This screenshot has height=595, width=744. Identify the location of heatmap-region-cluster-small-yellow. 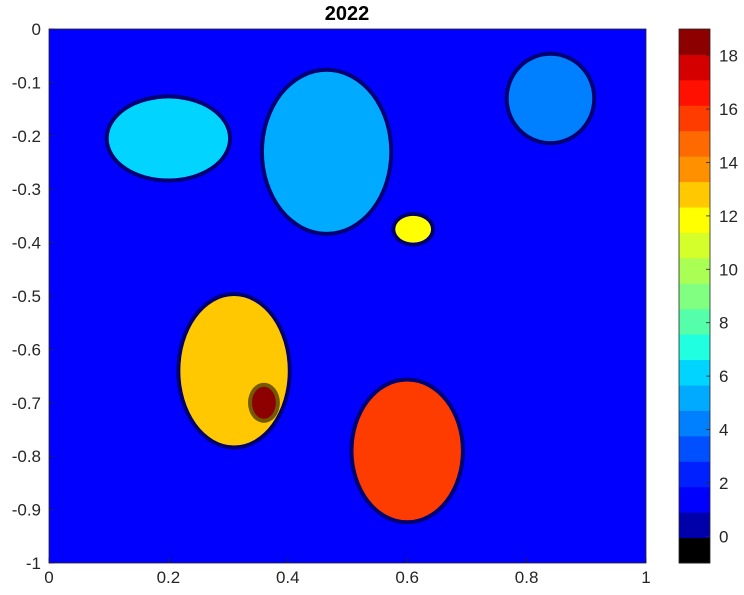
(413, 229).